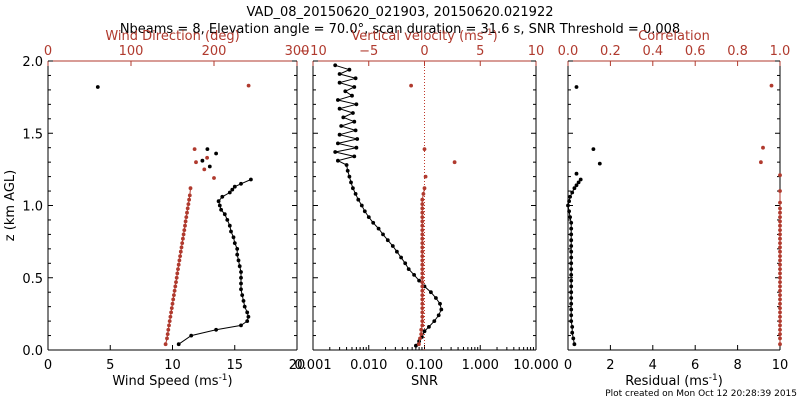 This screenshot has width=800, height=400. I want to click on snr-top-tick-label: −5, so click(368, 51).